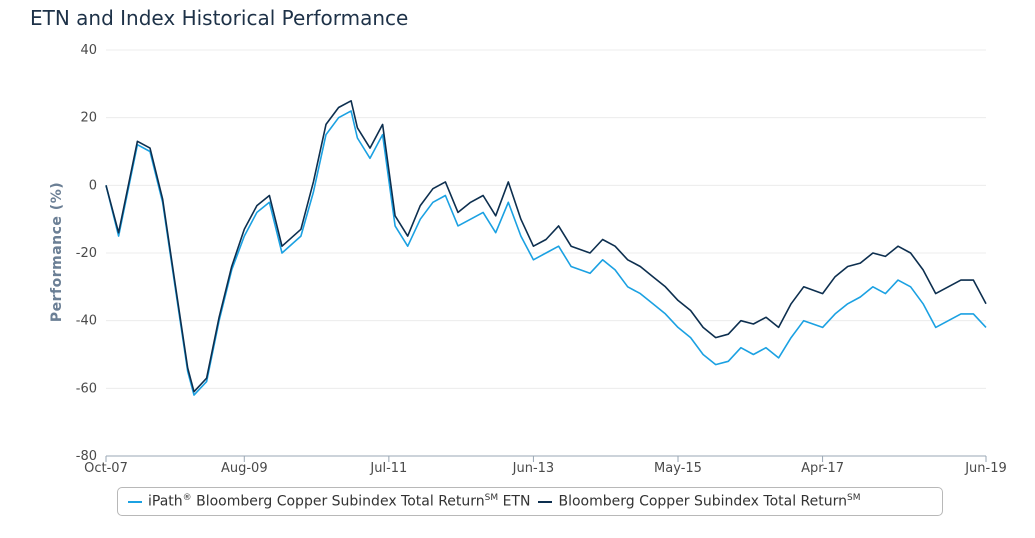 Image resolution: width=1035 pixels, height=538 pixels. I want to click on y-tick-label: 40, so click(88, 50).